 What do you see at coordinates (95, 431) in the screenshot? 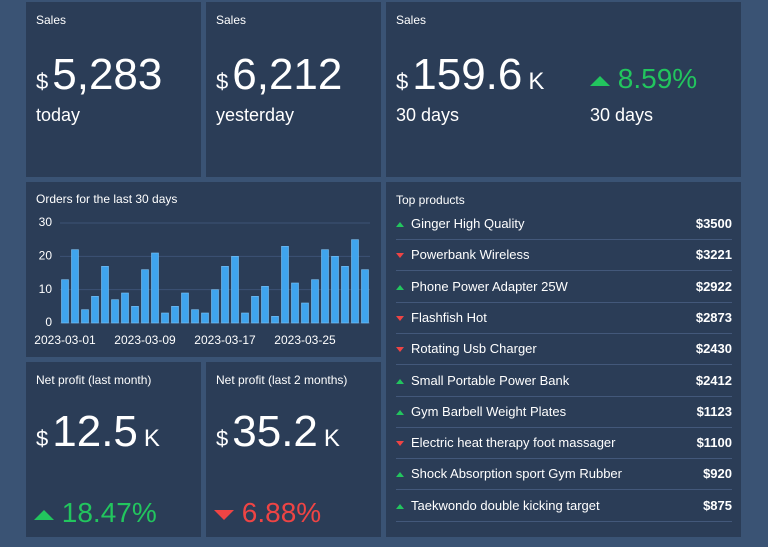
I see `value: 12.5` at bounding box center [95, 431].